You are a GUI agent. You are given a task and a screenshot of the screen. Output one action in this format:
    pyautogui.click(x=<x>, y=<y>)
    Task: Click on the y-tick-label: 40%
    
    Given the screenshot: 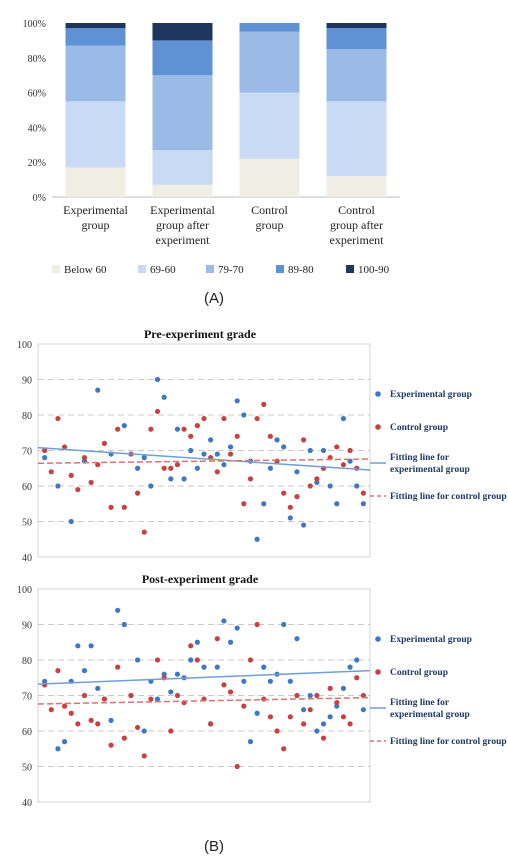 What is the action you would take?
    pyautogui.click(x=37, y=128)
    